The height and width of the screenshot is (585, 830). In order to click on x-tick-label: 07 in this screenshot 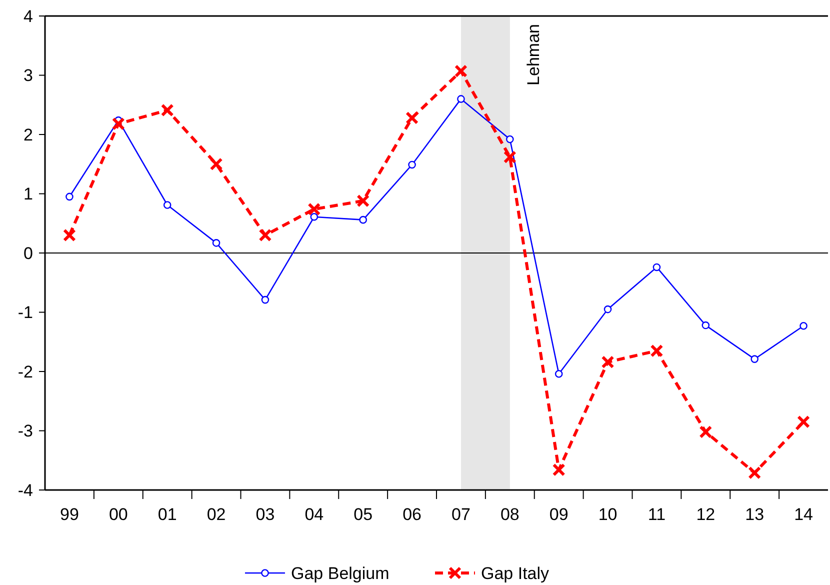, I will do `click(461, 514)`.